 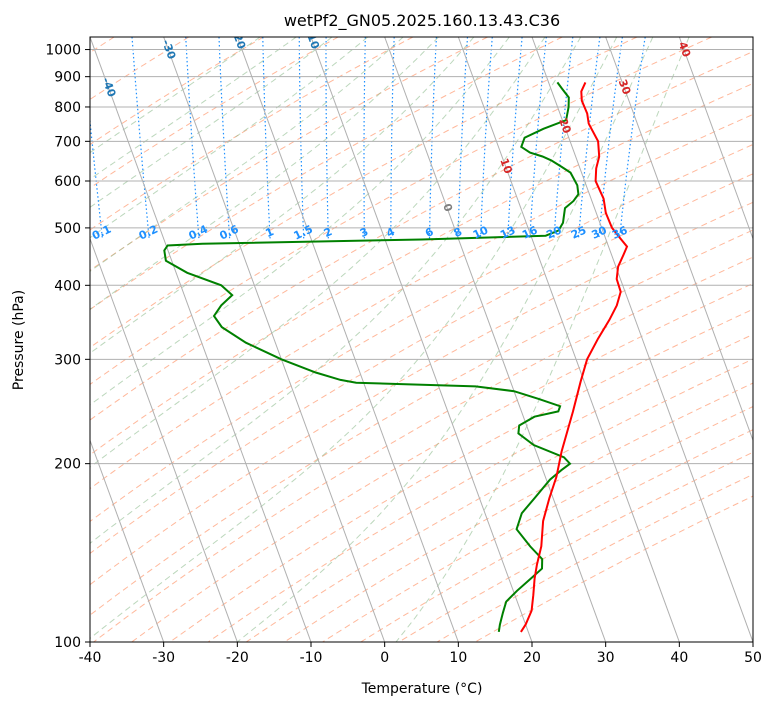 I want to click on chart-title: wetPf2_GN05.2025.160.13.43.C36, so click(x=422, y=21).